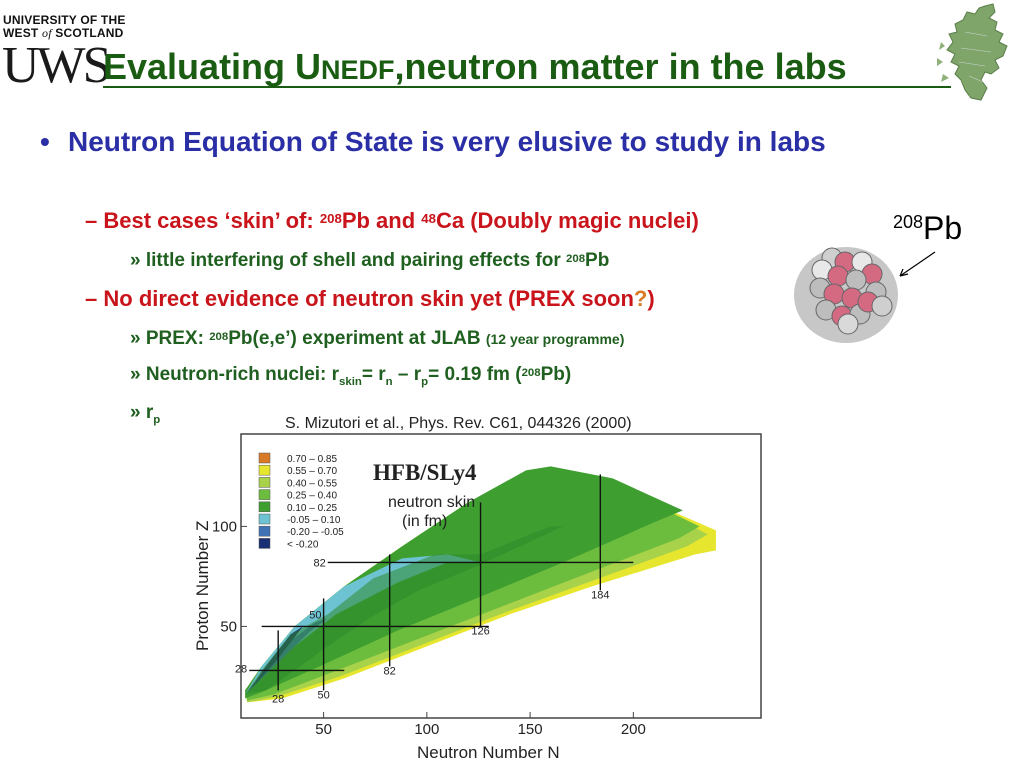 This screenshot has height=768, width=1024. I want to click on logo-line-1: UNIVERSITY OF THE, so click(64, 20).